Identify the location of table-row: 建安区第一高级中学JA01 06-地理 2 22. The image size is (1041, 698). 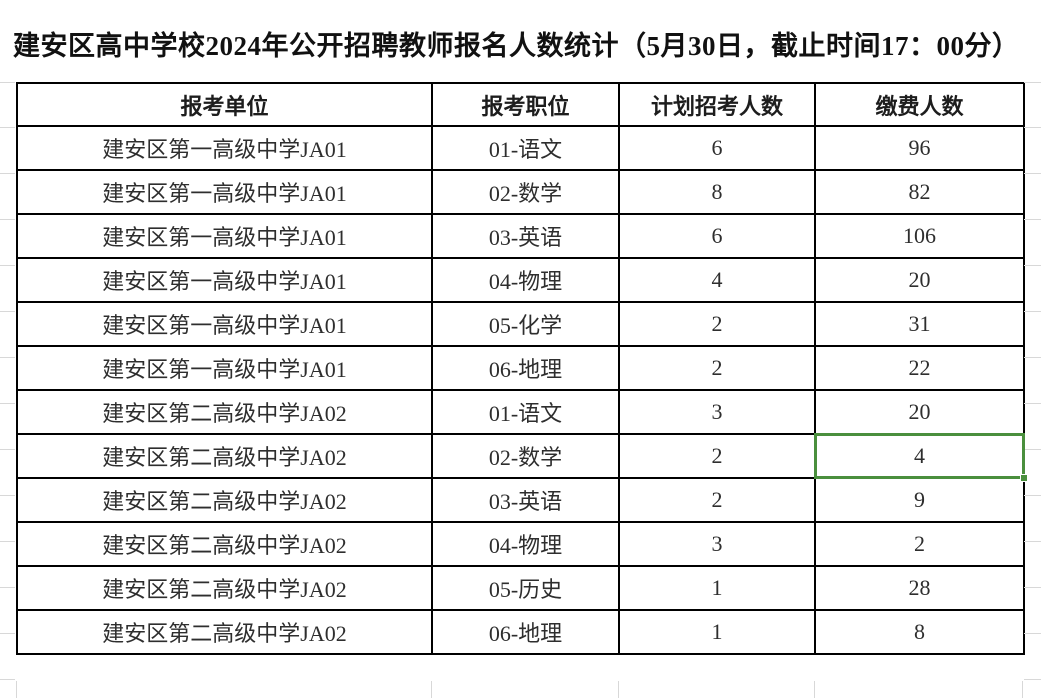
(520, 368).